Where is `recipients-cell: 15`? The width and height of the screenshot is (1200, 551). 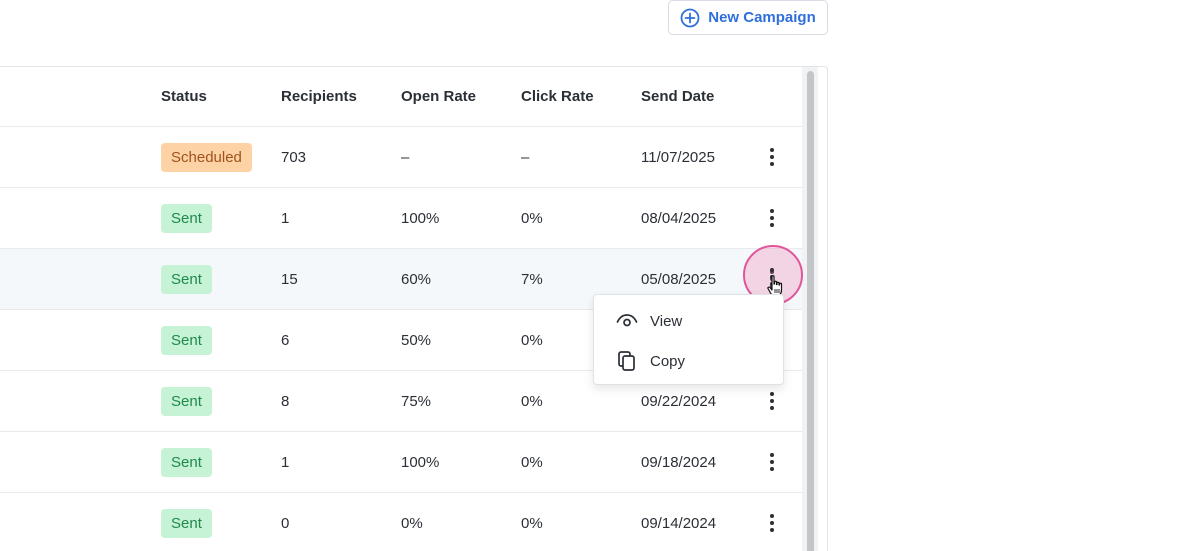
recipients-cell: 15 is located at coordinates (289, 279).